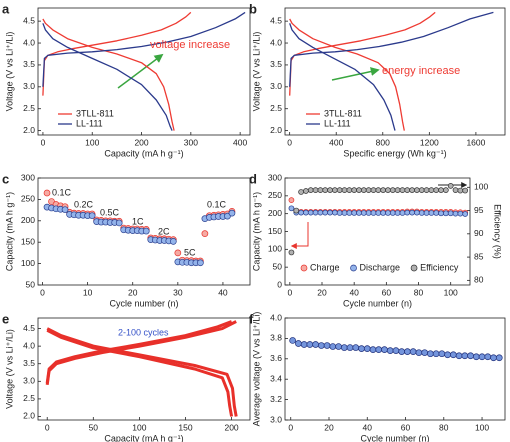  I want to click on y-tick-label: 100, so click(481, 187).